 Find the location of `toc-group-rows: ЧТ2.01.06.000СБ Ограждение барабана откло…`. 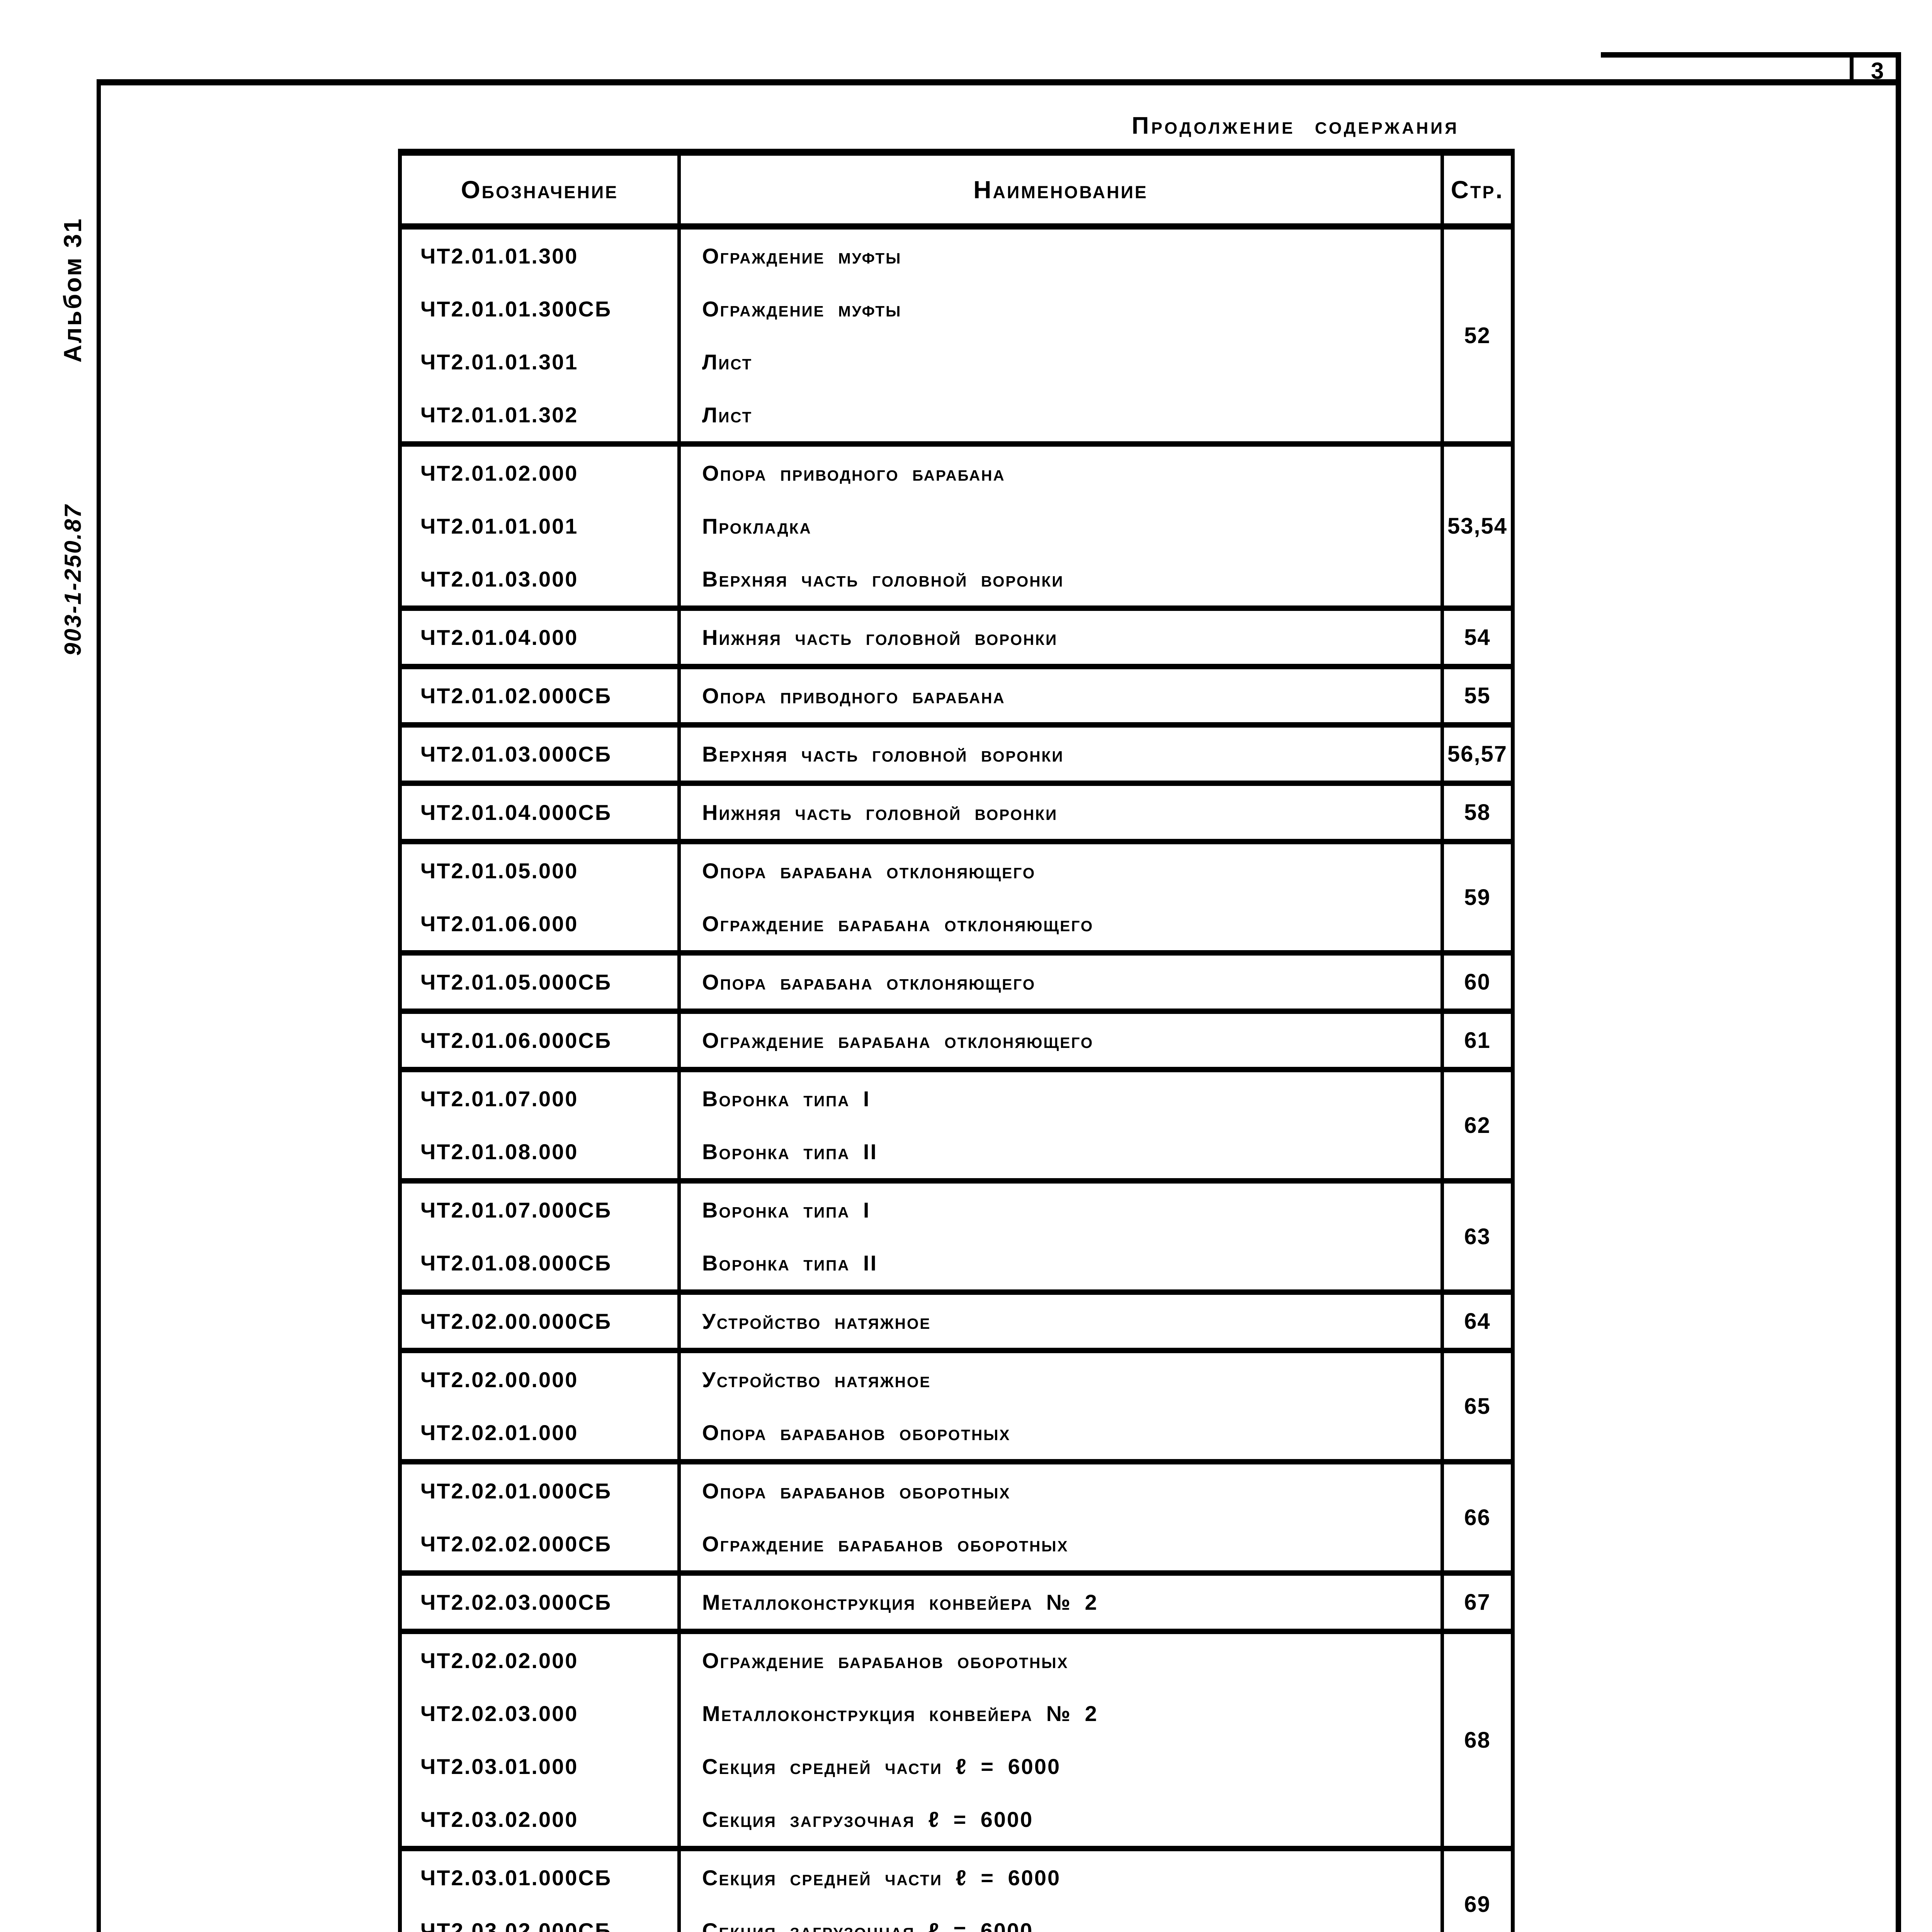

toc-group-rows: ЧТ2.01.06.000СБ Ограждение барабана откло… is located at coordinates (921, 1041).